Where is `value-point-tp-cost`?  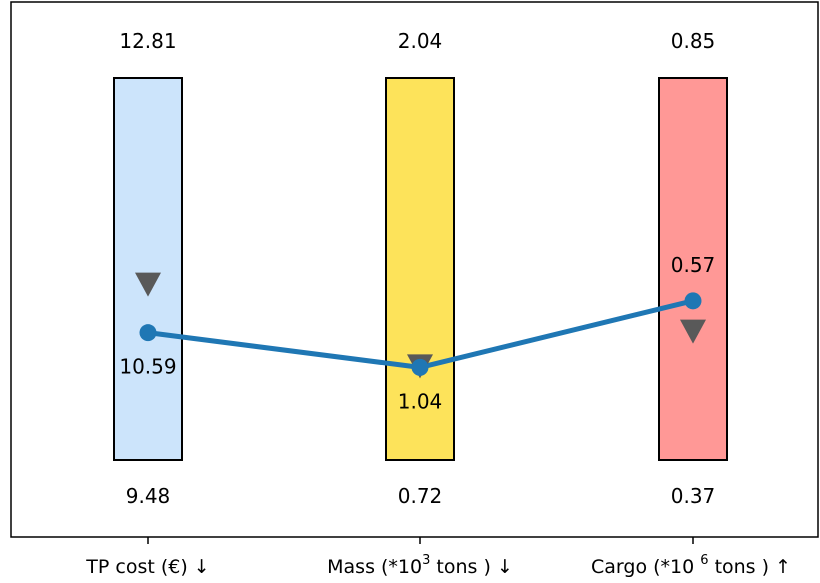 value-point-tp-cost is located at coordinates (148, 333).